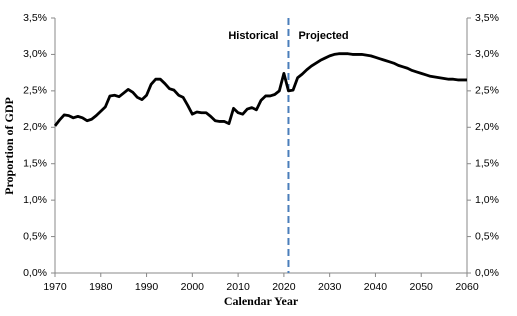 The height and width of the screenshot is (316, 517). Describe the element at coordinates (193, 287) in the screenshot. I see `x-tick-label: 2000` at that location.